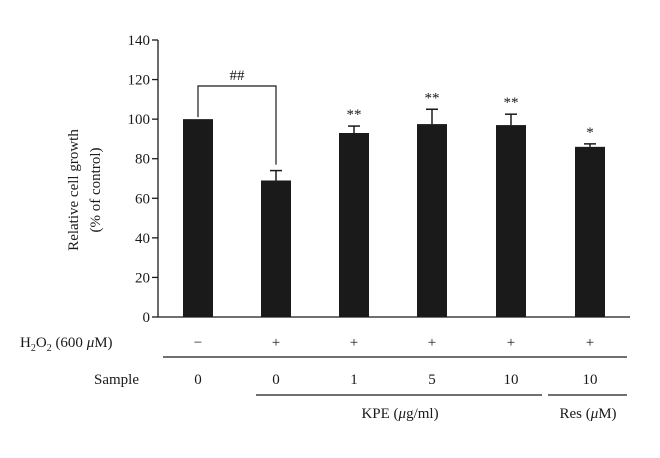  What do you see at coordinates (237, 125) in the screenshot?
I see `bracket-line` at bounding box center [237, 125].